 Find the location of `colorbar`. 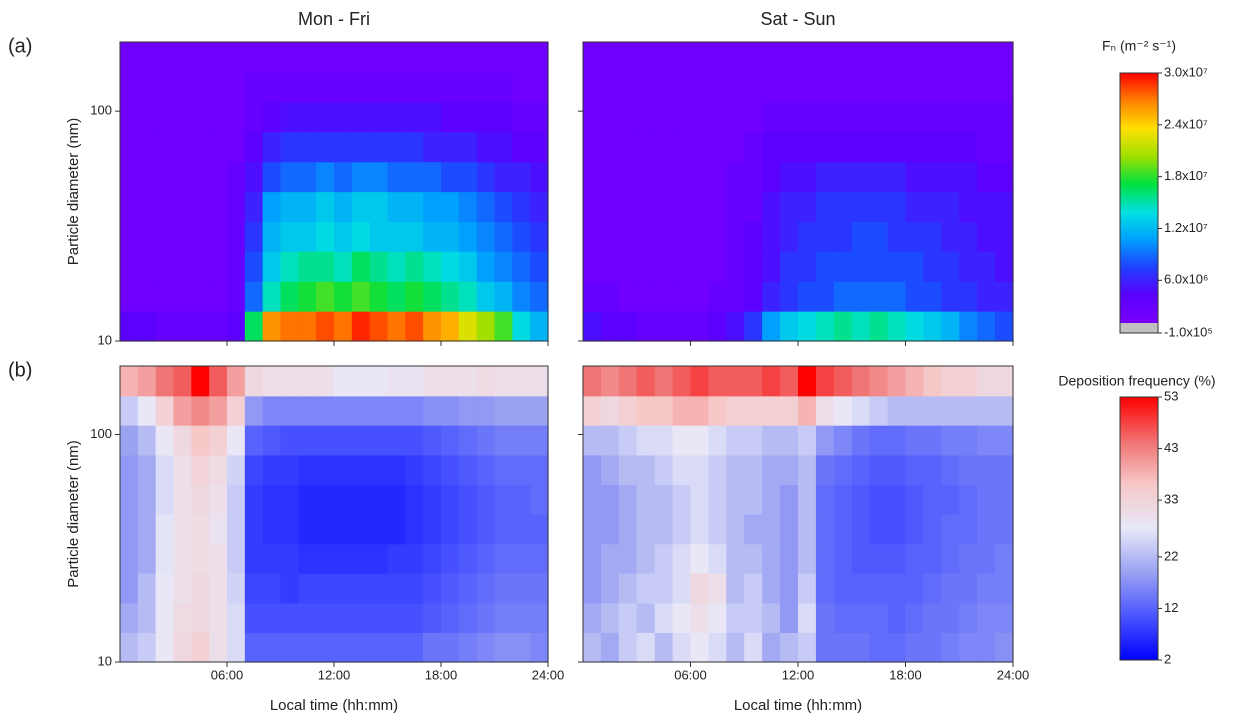

colorbar is located at coordinates (1139, 528).